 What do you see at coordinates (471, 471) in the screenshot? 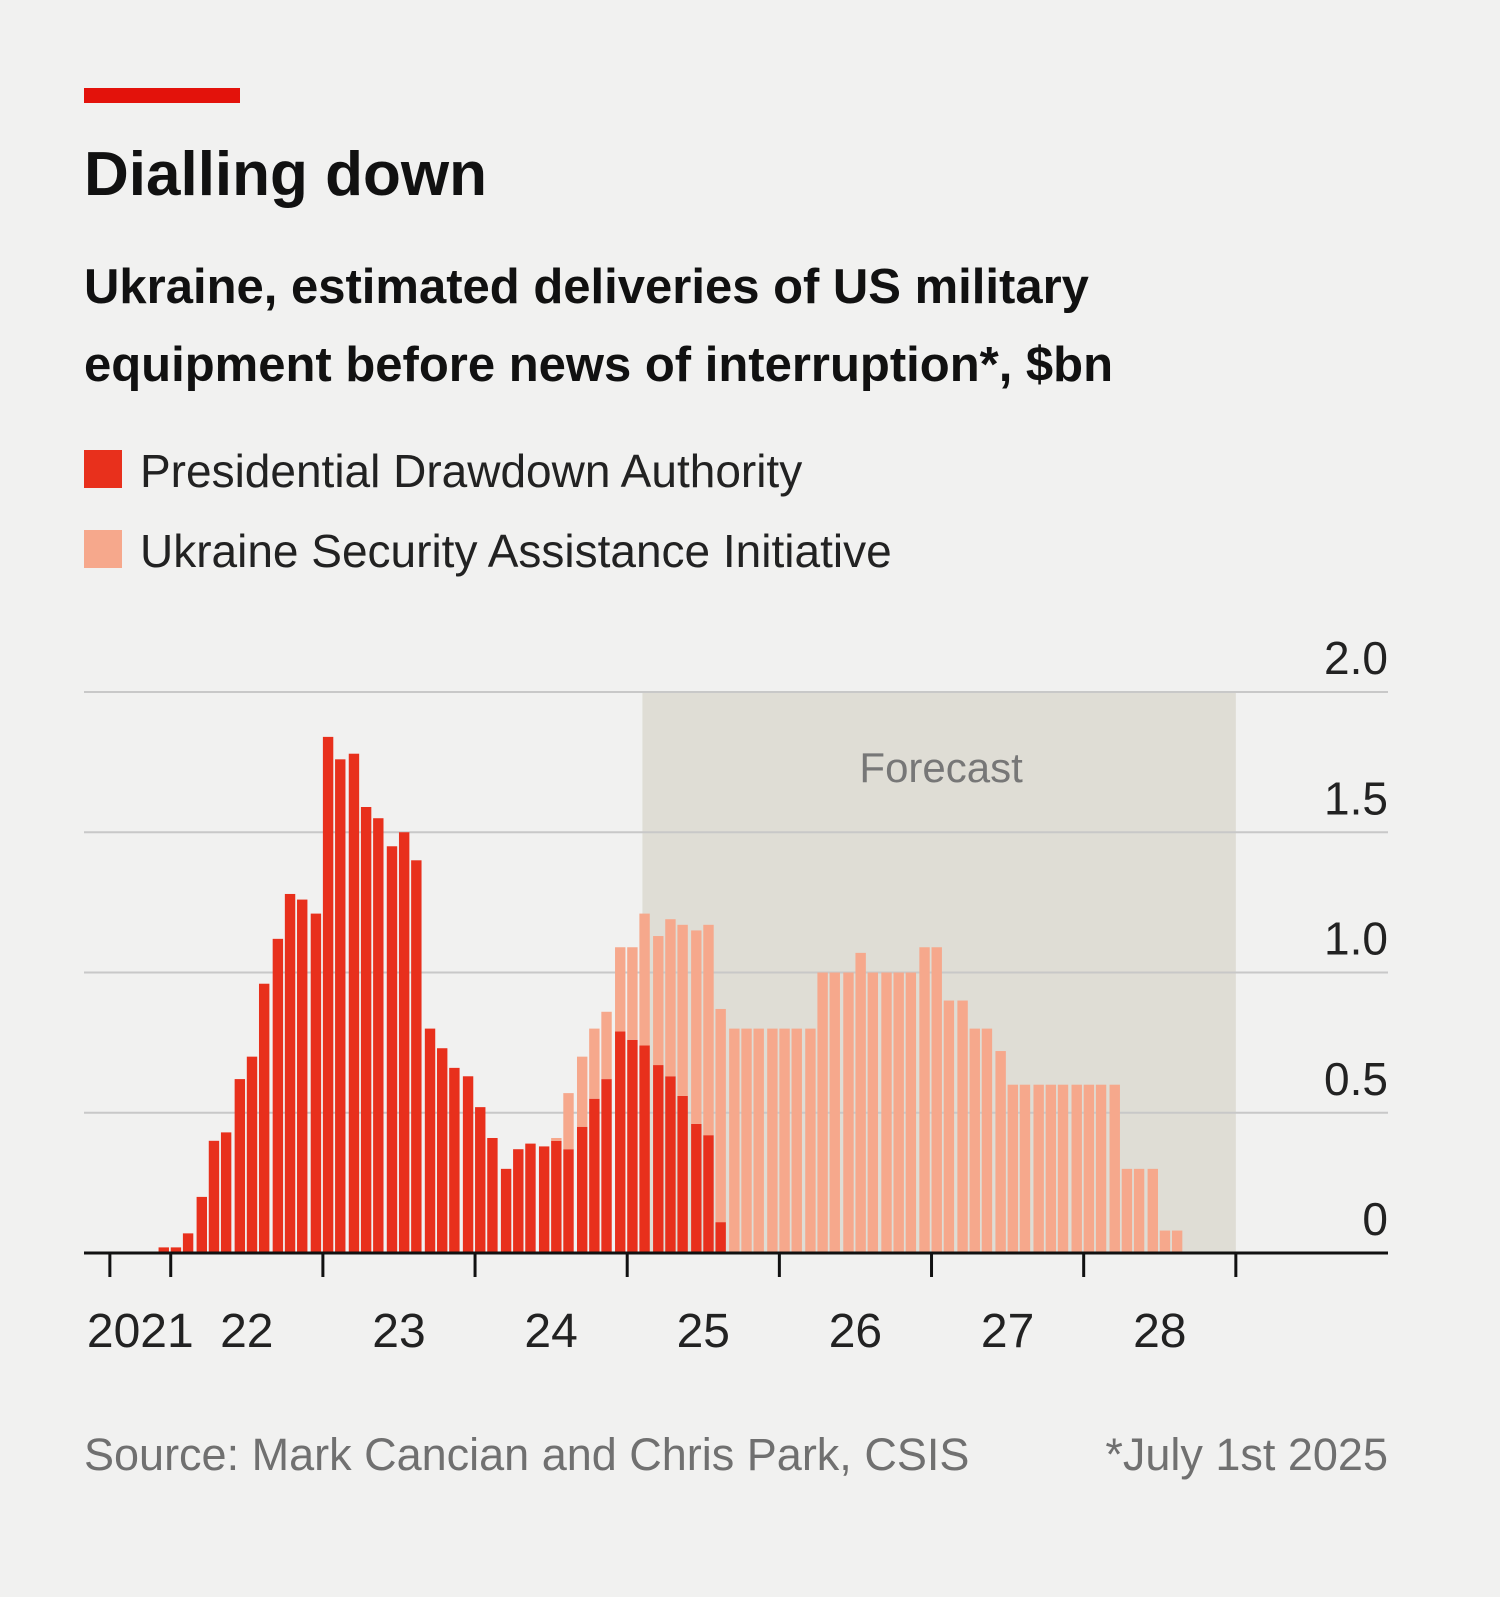
I see `legend-label: Presidential Drawdown Authority` at bounding box center [471, 471].